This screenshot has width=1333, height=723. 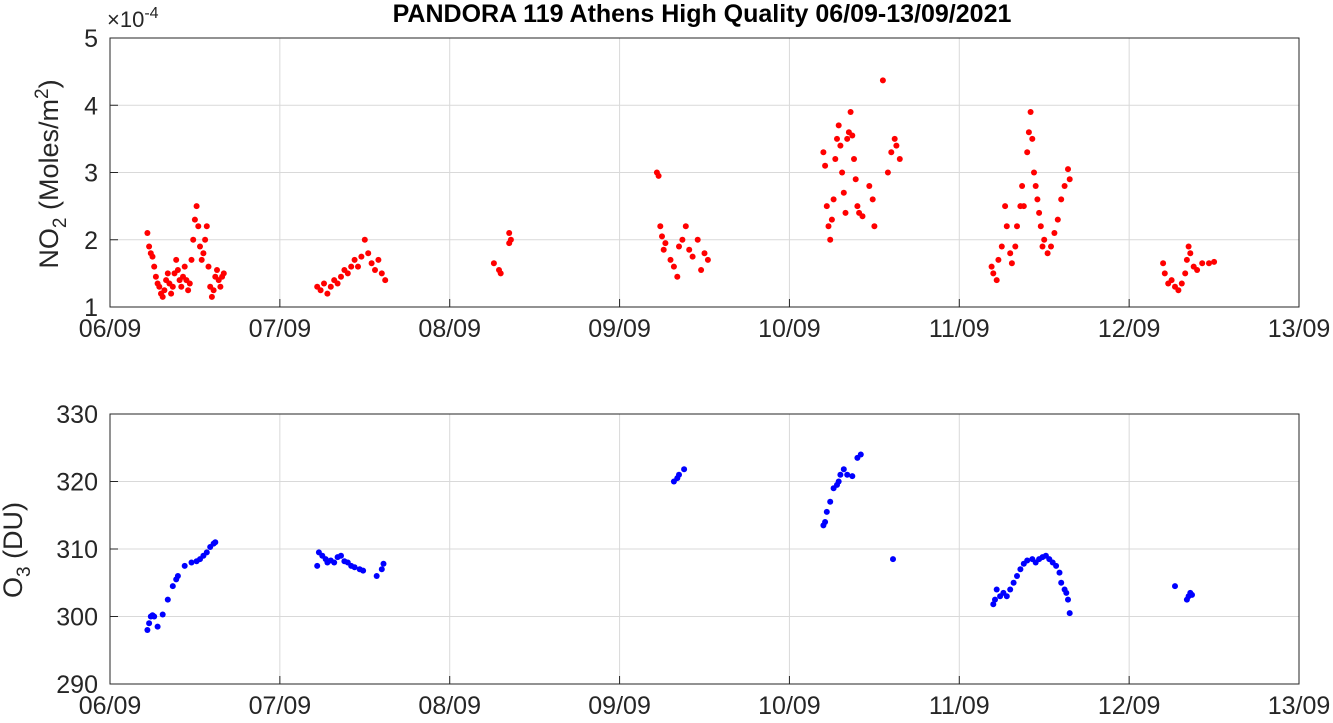 What do you see at coordinates (77, 415) in the screenshot?
I see `o3-y-tick-label: 330` at bounding box center [77, 415].